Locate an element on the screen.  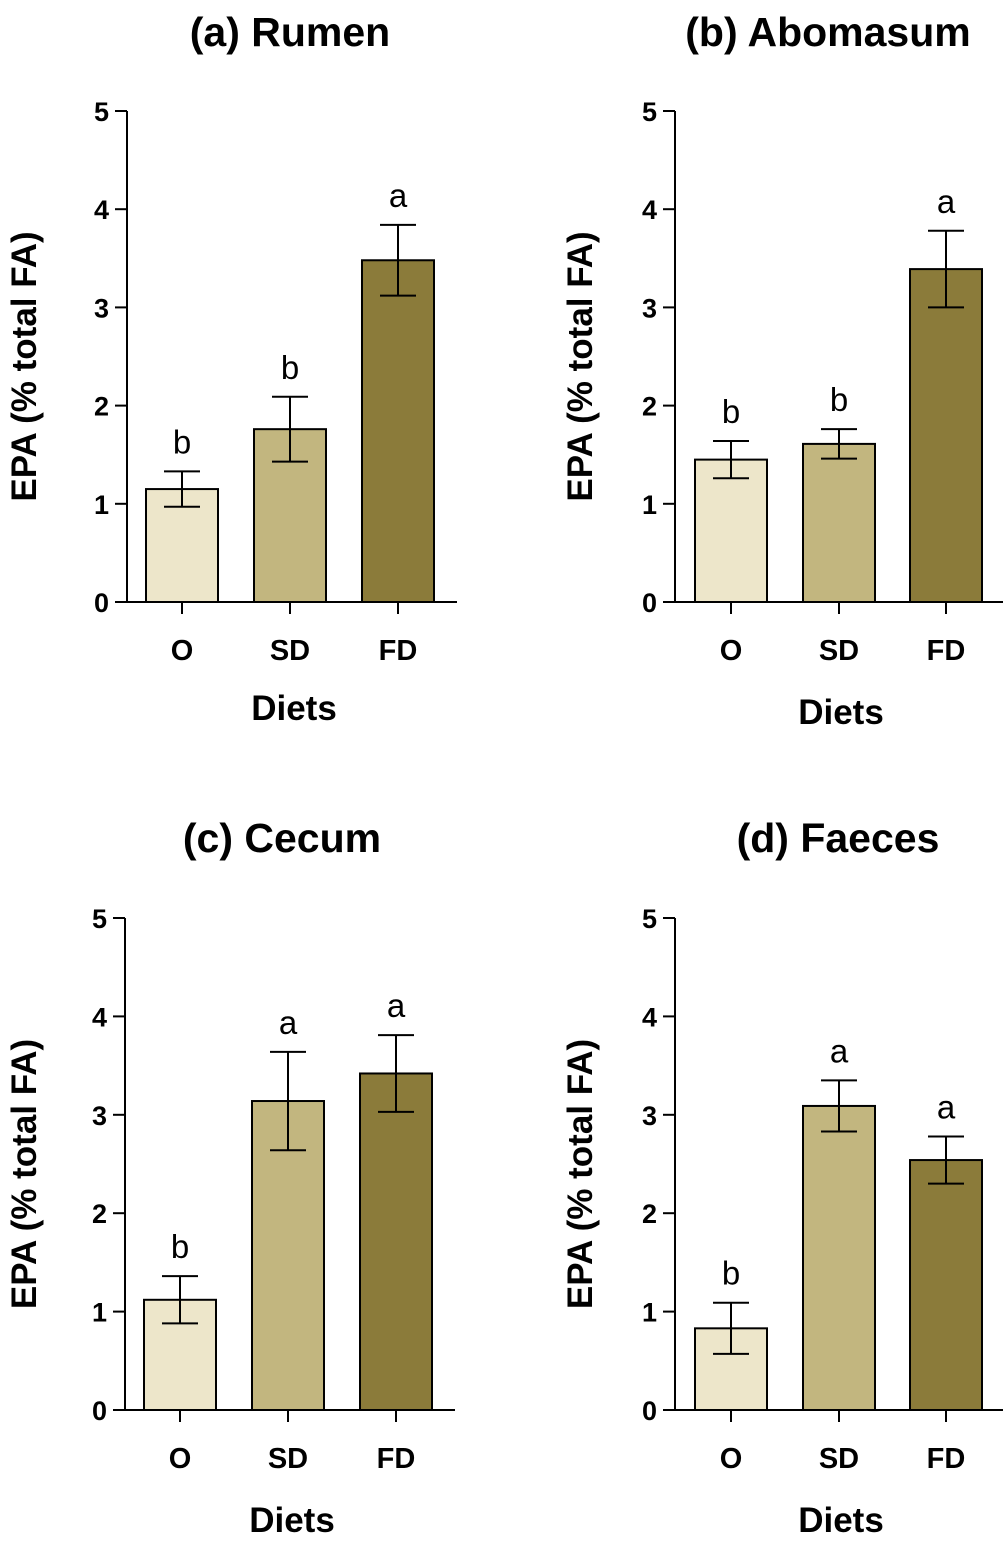
chart-title: (a) Rumen is located at coordinates (290, 32).